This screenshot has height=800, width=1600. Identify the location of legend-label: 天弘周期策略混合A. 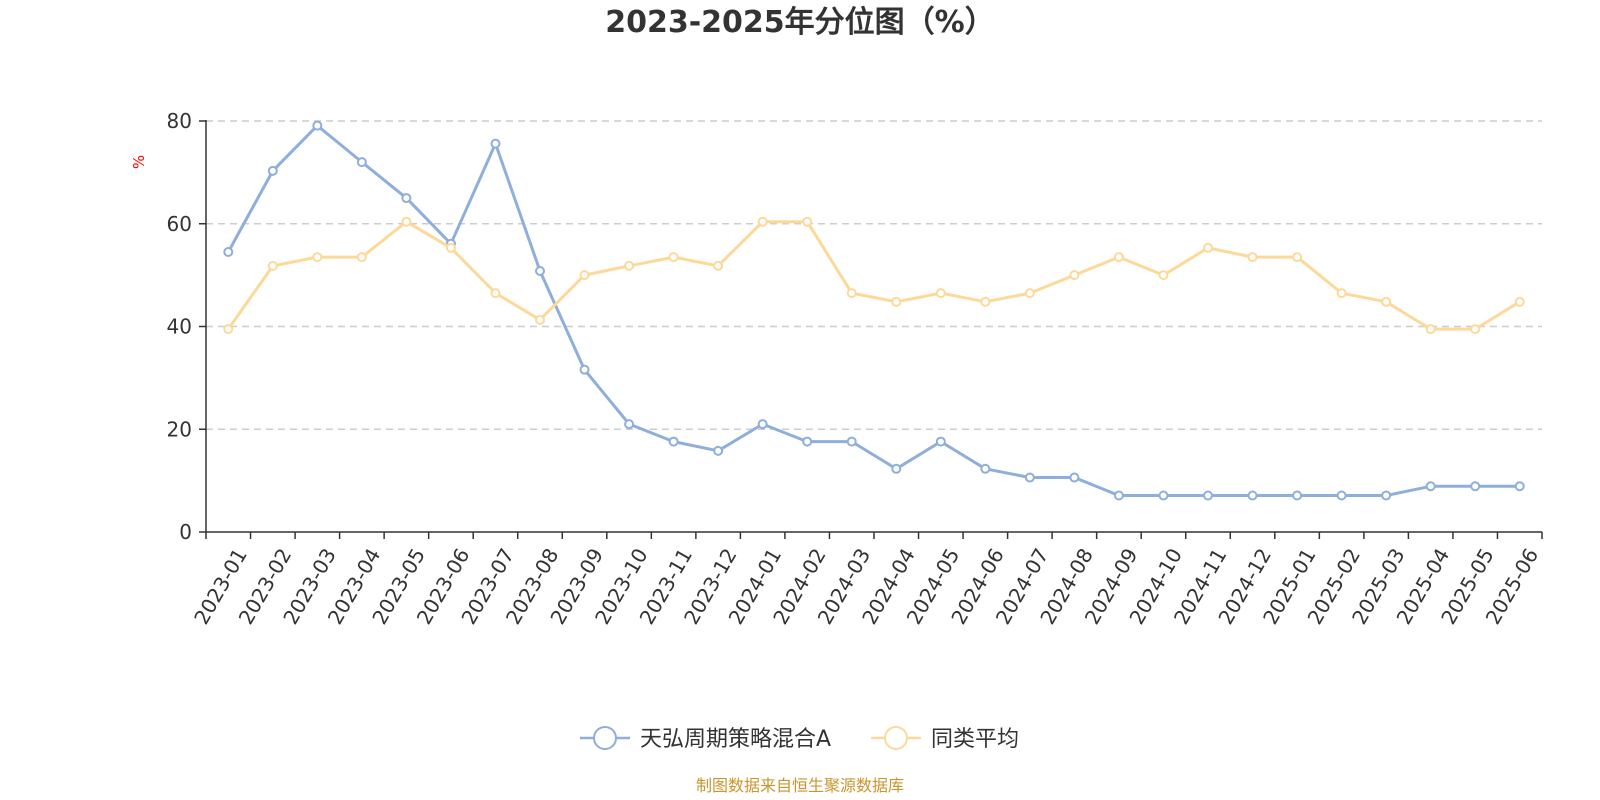
(735, 739).